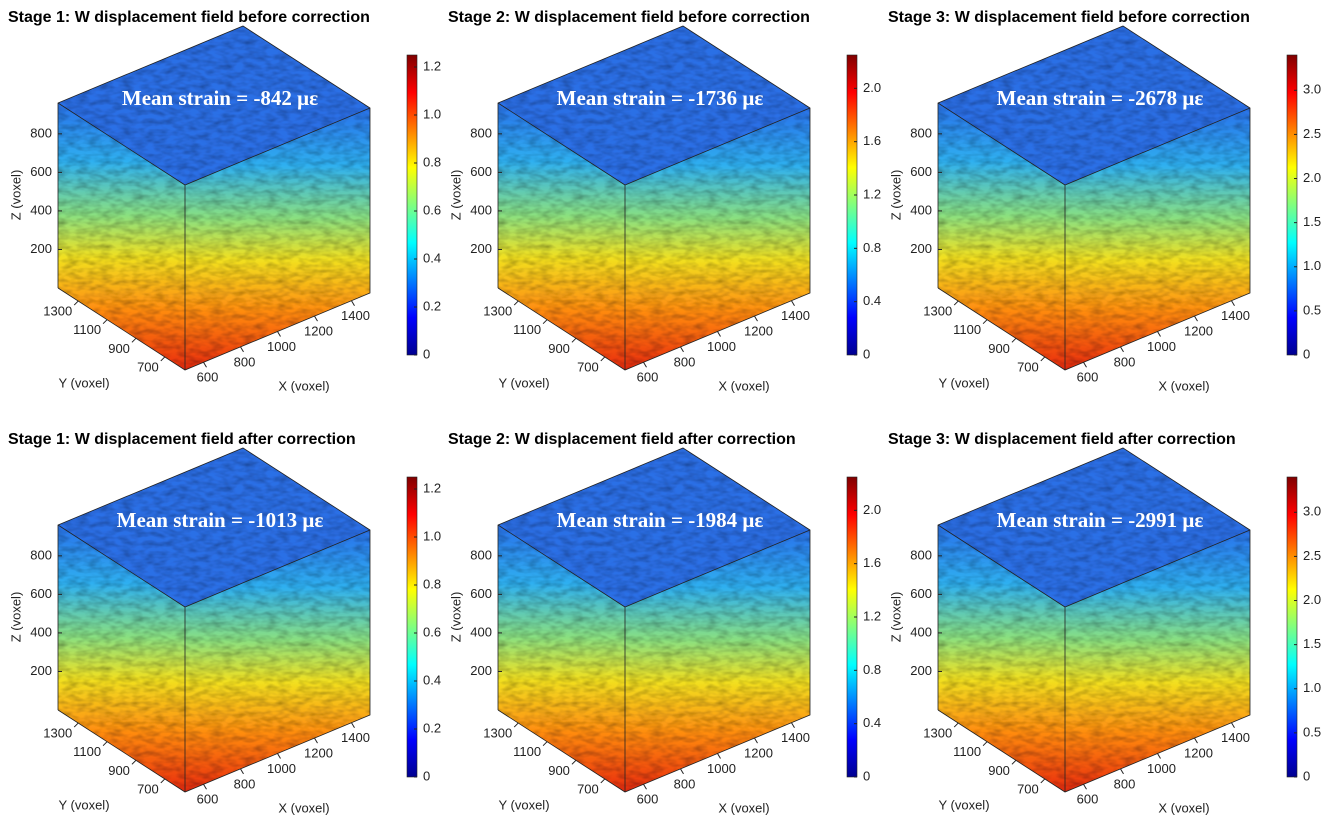 This screenshot has width=1338, height=817. I want to click on annotation: Mean strain = -2678 με, so click(1100, 98).